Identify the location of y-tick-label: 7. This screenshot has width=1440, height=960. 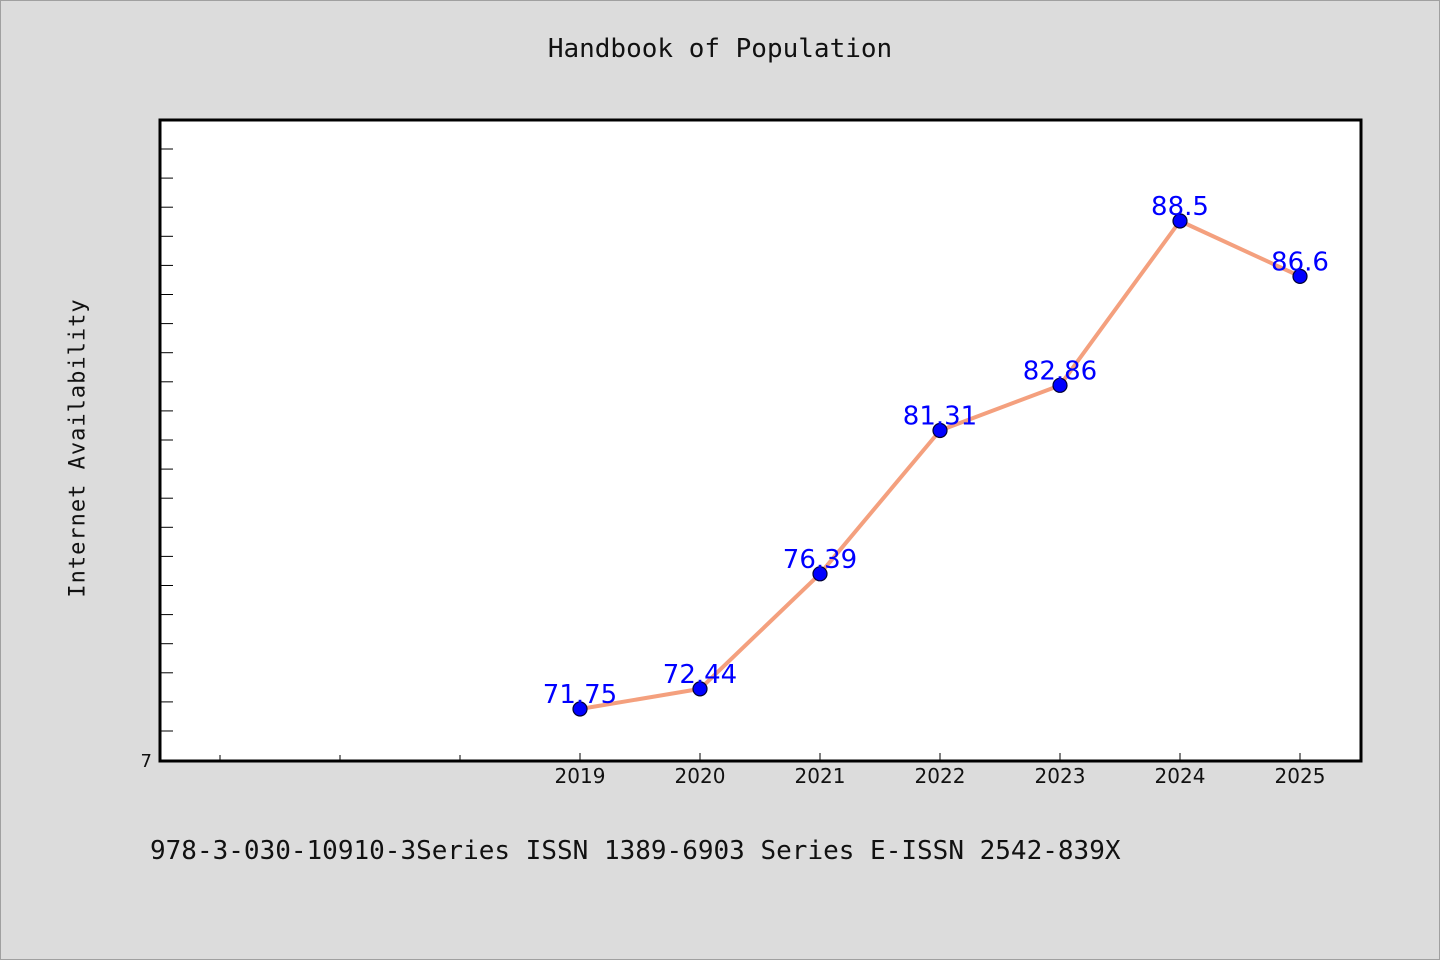
(146, 761).